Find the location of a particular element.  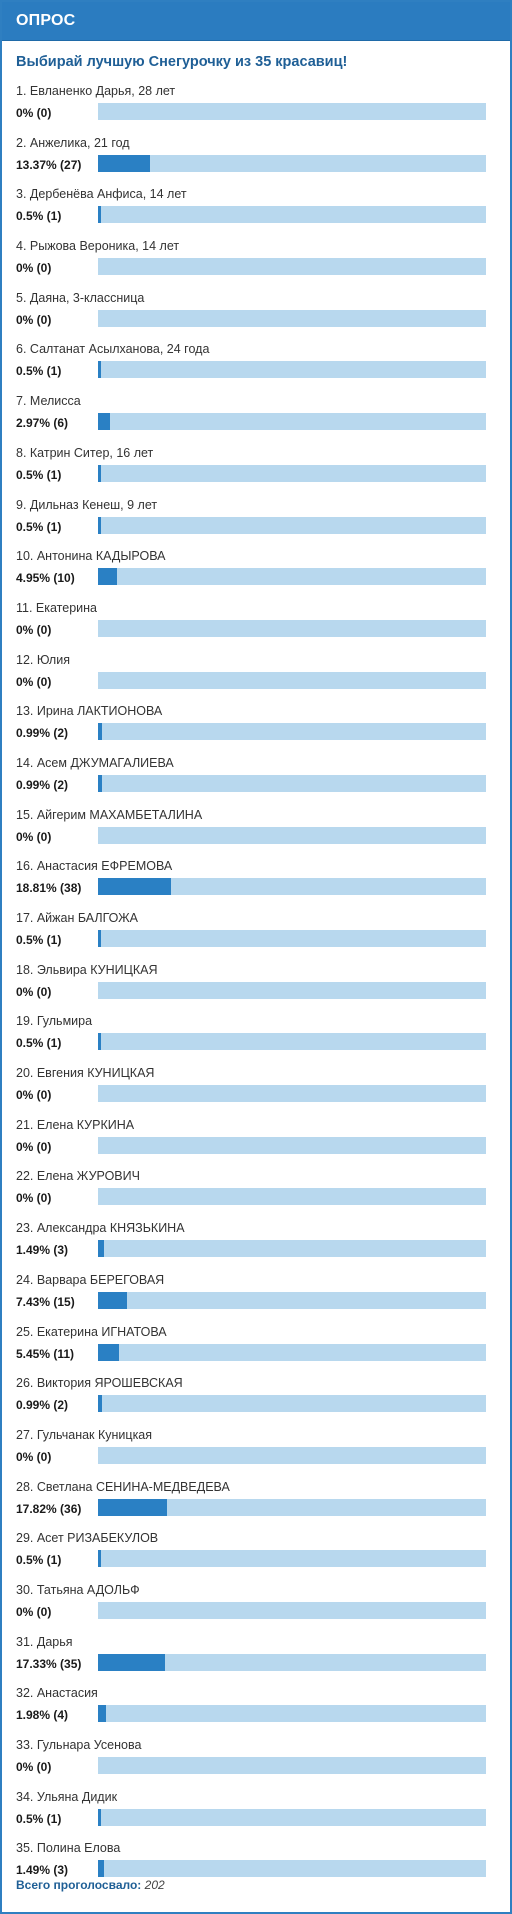

poll-option-label: 8. Катрин Ситер, 16 лет is located at coordinates (85, 452).